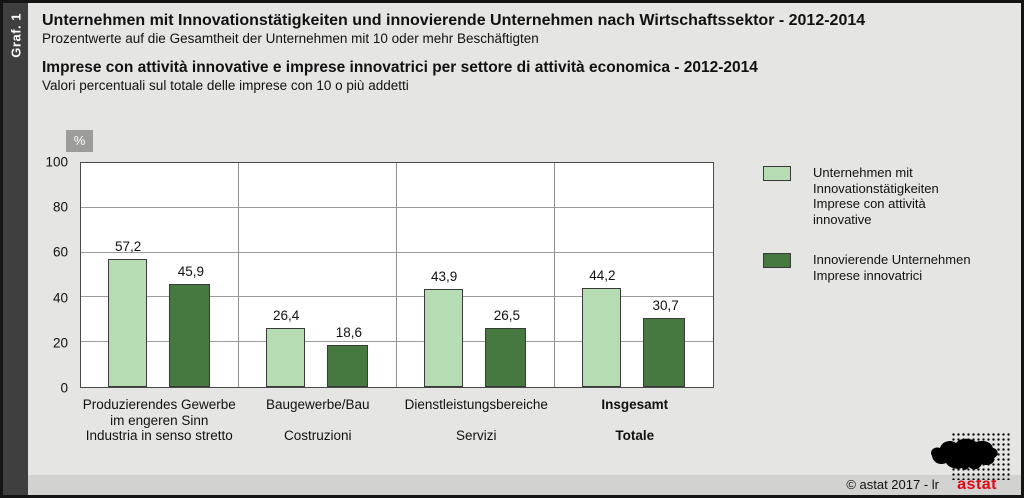  I want to click on y-tick-label: 80, so click(60, 207).